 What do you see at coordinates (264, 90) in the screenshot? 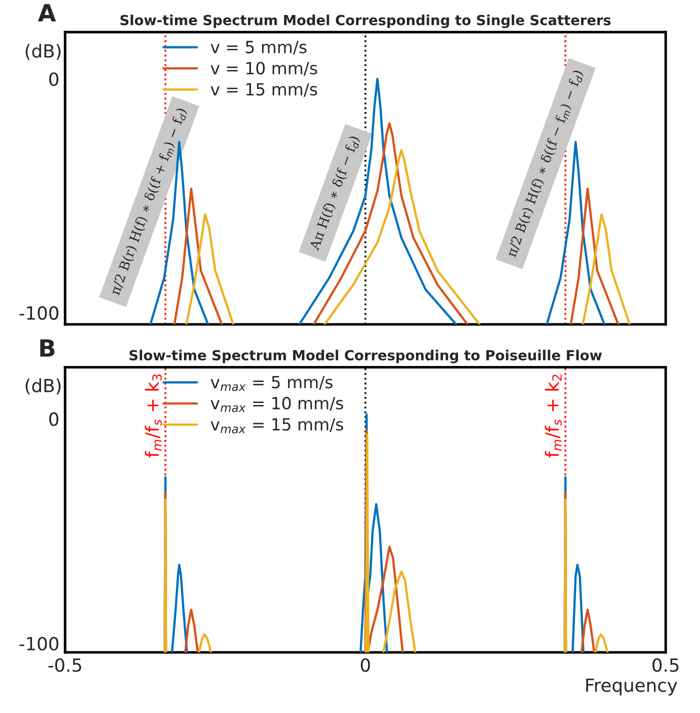
I see `legend-label: v = 15 mm/s` at bounding box center [264, 90].